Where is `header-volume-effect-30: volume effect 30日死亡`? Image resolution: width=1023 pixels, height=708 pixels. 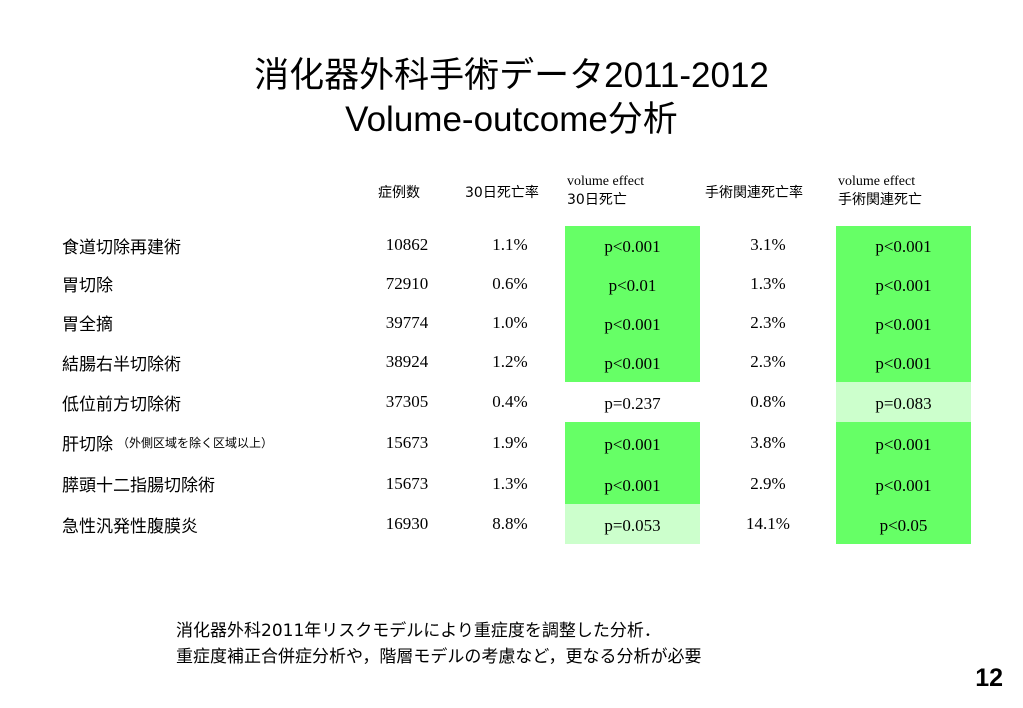 header-volume-effect-30: volume effect 30日死亡 is located at coordinates (605, 191).